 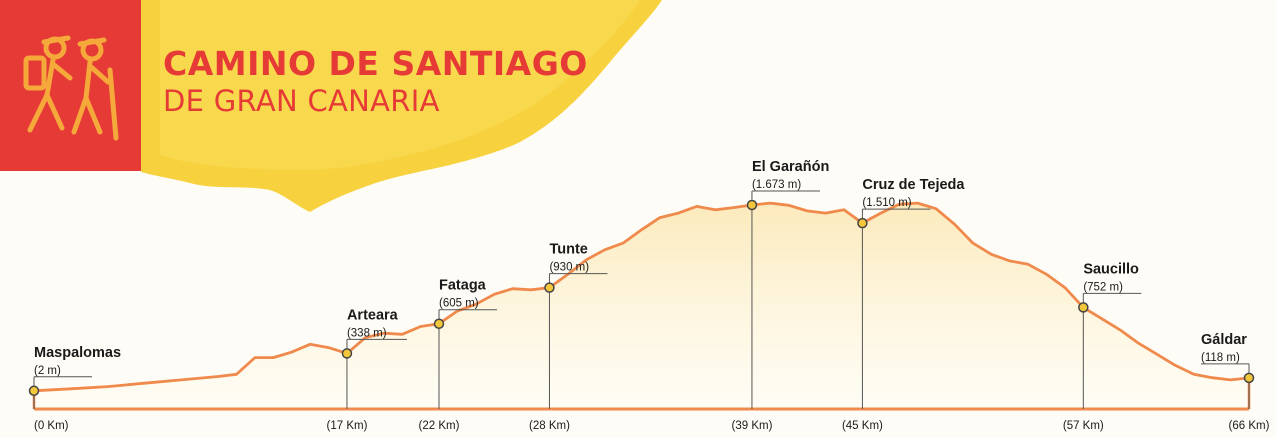 I want to click on km-tick-label: (17 Km), so click(x=347, y=426).